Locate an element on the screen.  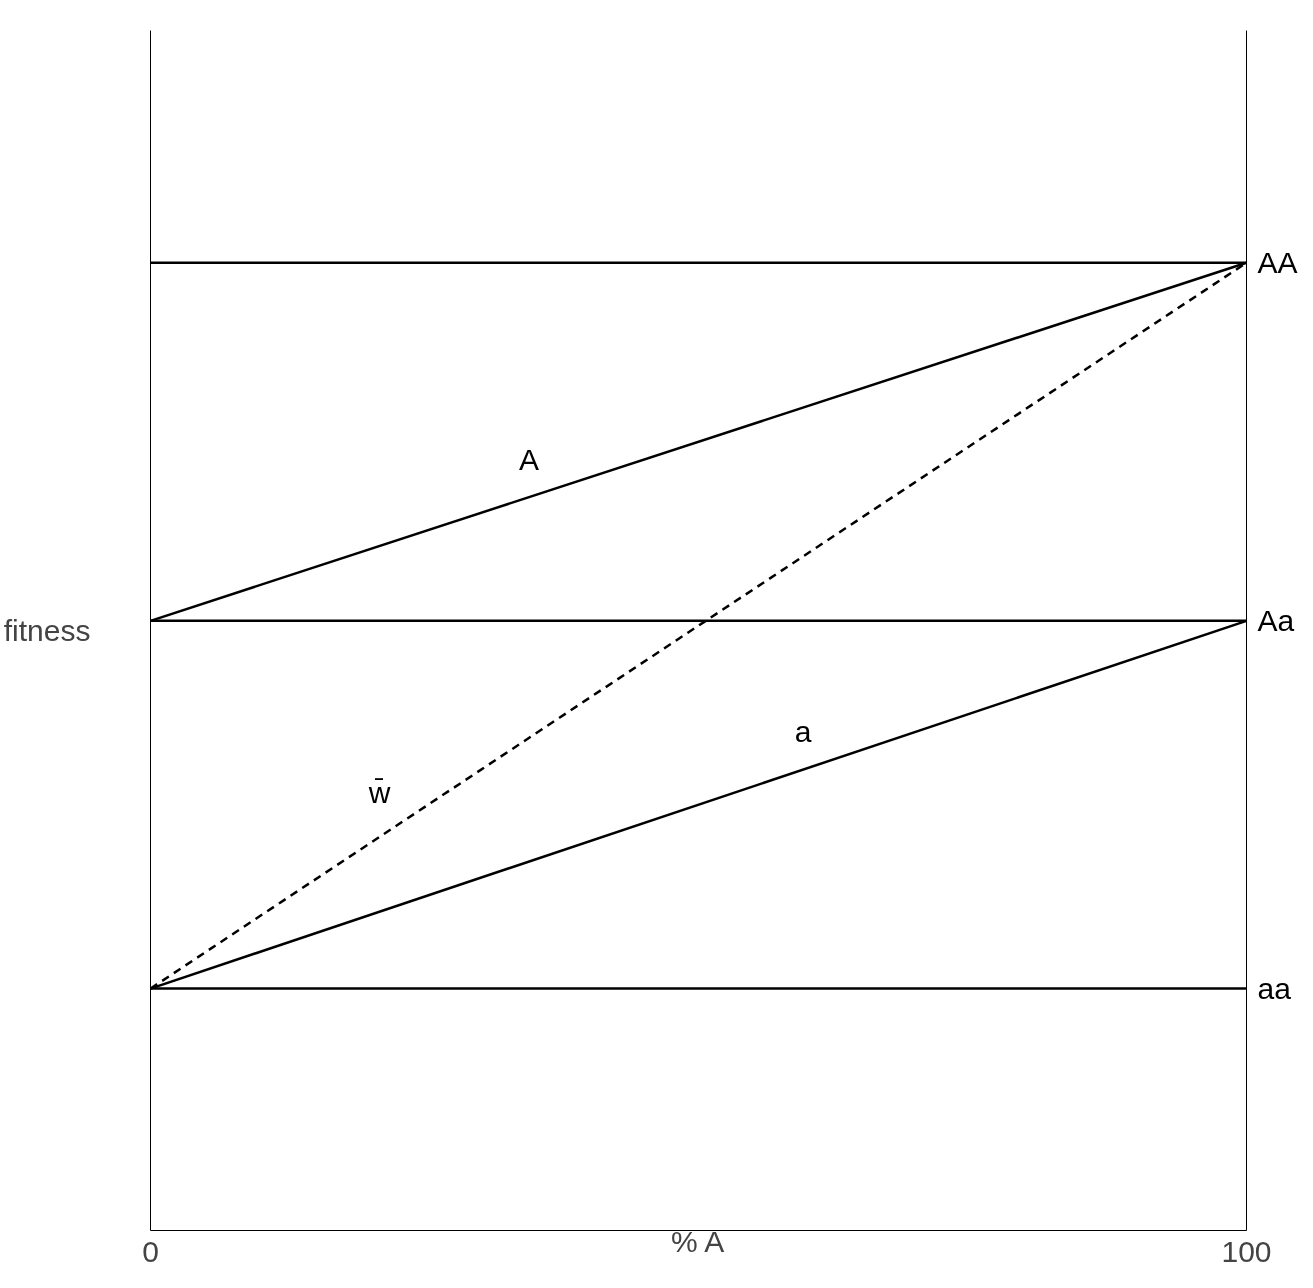
series-label: a is located at coordinates (803, 731).